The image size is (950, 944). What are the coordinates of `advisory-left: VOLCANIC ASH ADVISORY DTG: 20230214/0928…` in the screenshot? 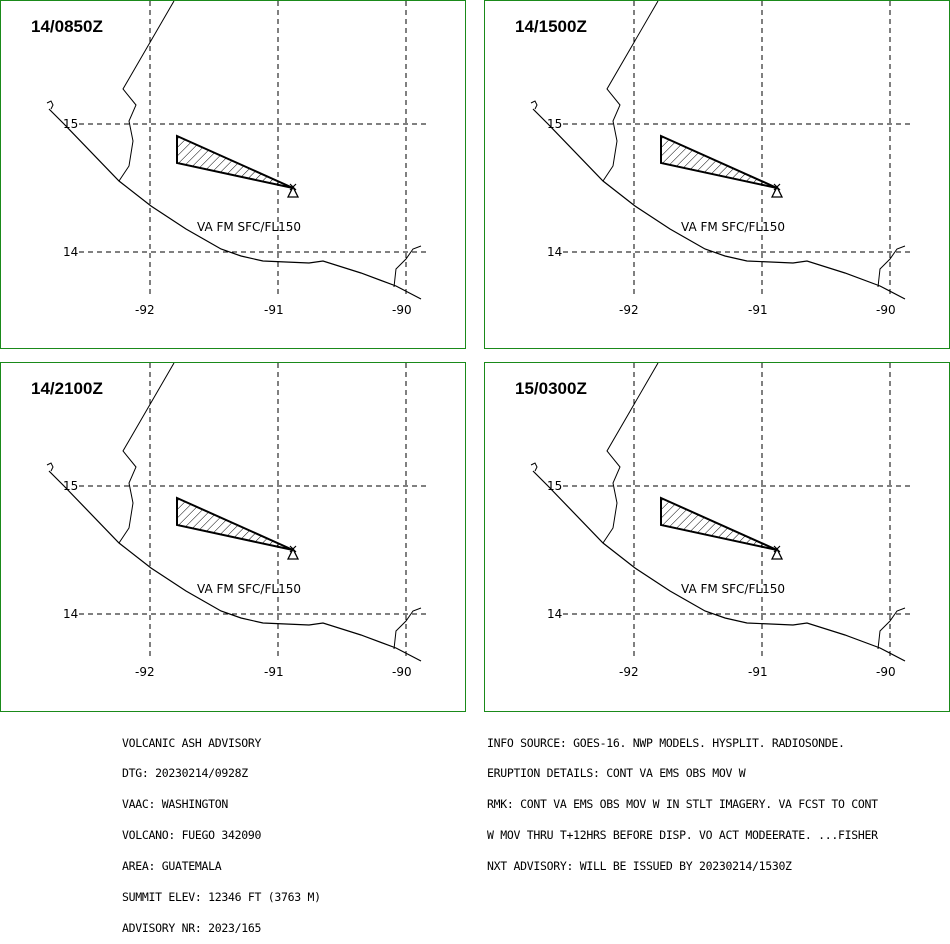 It's located at (221, 830).